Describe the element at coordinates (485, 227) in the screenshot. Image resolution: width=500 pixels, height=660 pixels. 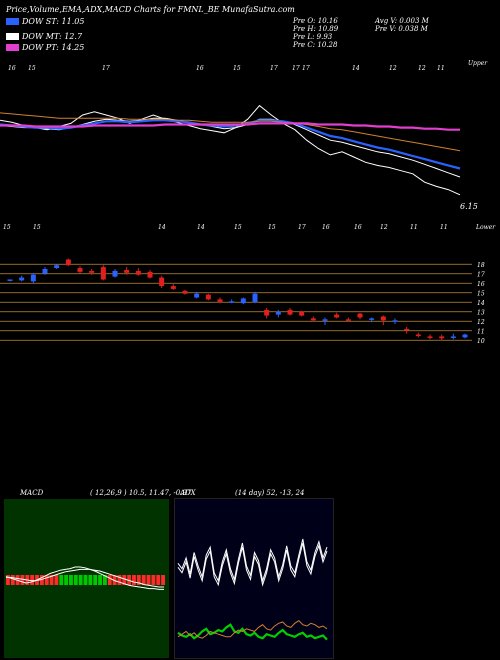
I see `lower-note: Lower` at that location.